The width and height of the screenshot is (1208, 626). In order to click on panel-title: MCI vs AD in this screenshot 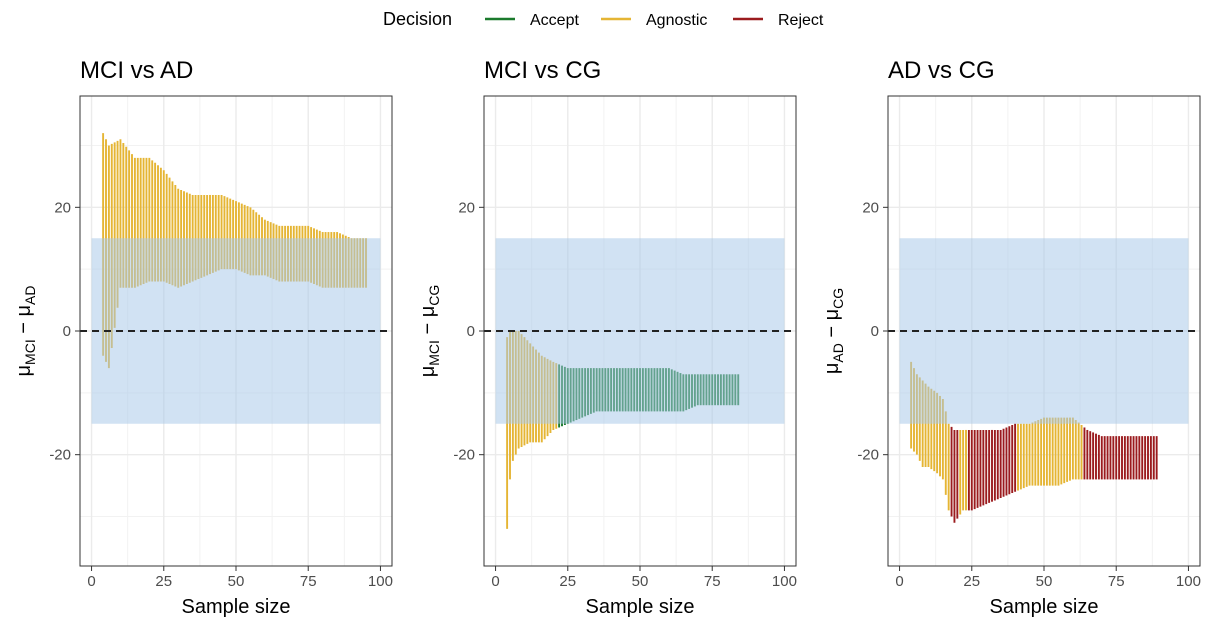, I will do `click(136, 70)`.